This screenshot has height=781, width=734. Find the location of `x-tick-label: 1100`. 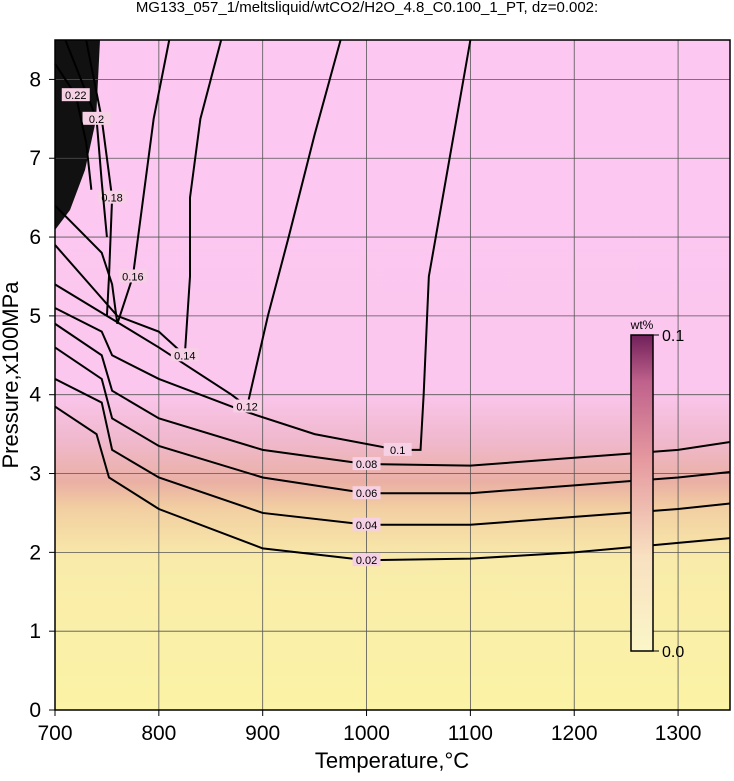

x-tick-label: 1100 is located at coordinates (470, 733).